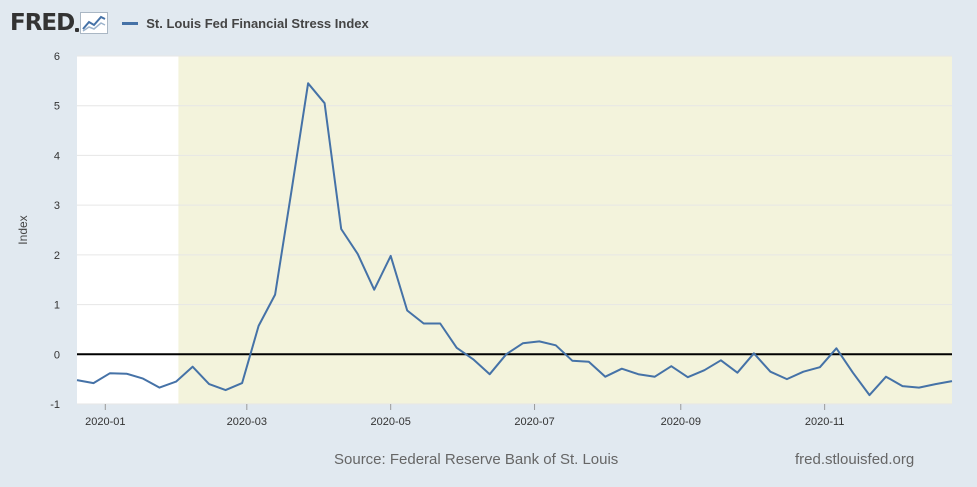 This screenshot has height=487, width=977. What do you see at coordinates (57, 355) in the screenshot?
I see `y-tick-label: 0` at bounding box center [57, 355].